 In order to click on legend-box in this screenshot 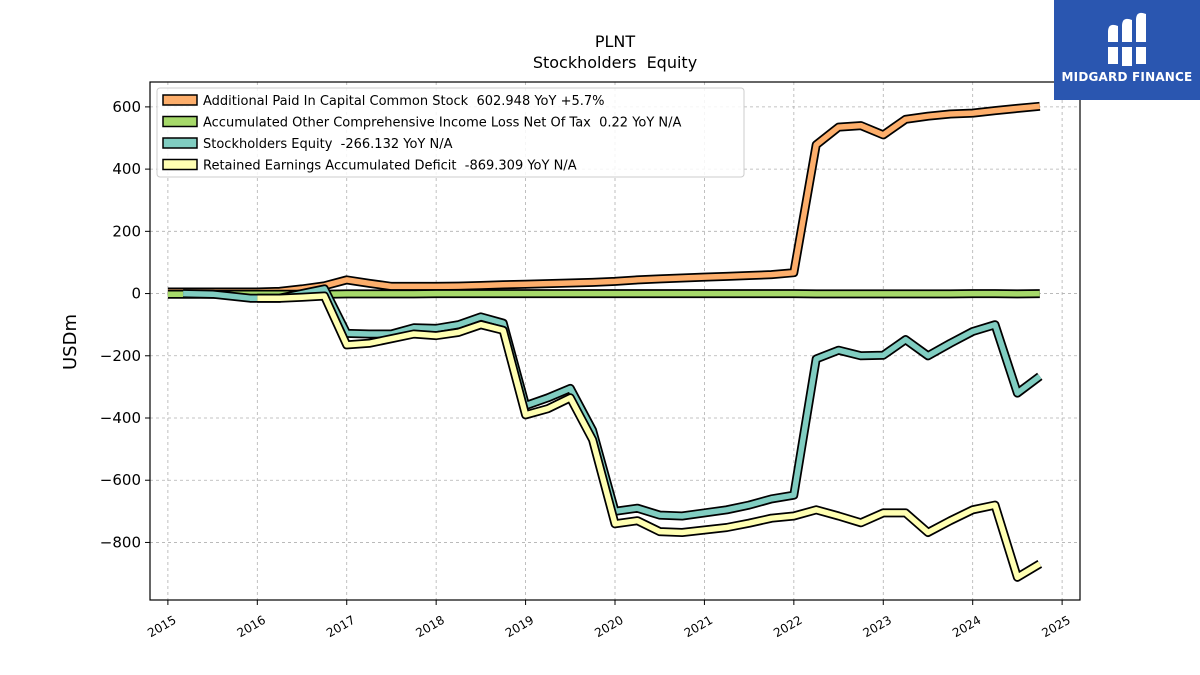, I will do `click(450, 132)`.